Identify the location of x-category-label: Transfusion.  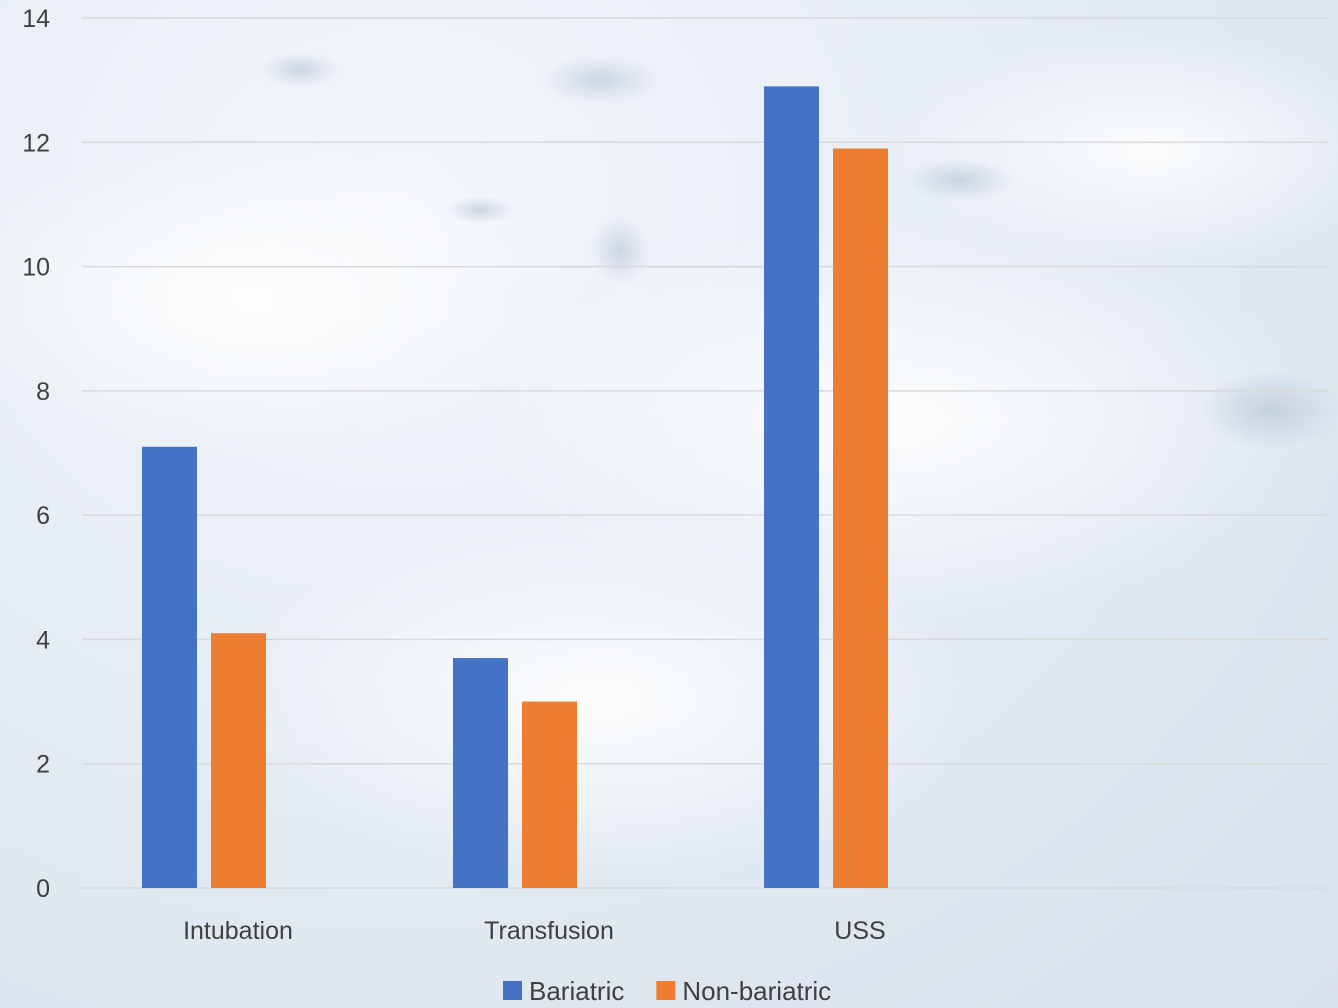
(549, 931).